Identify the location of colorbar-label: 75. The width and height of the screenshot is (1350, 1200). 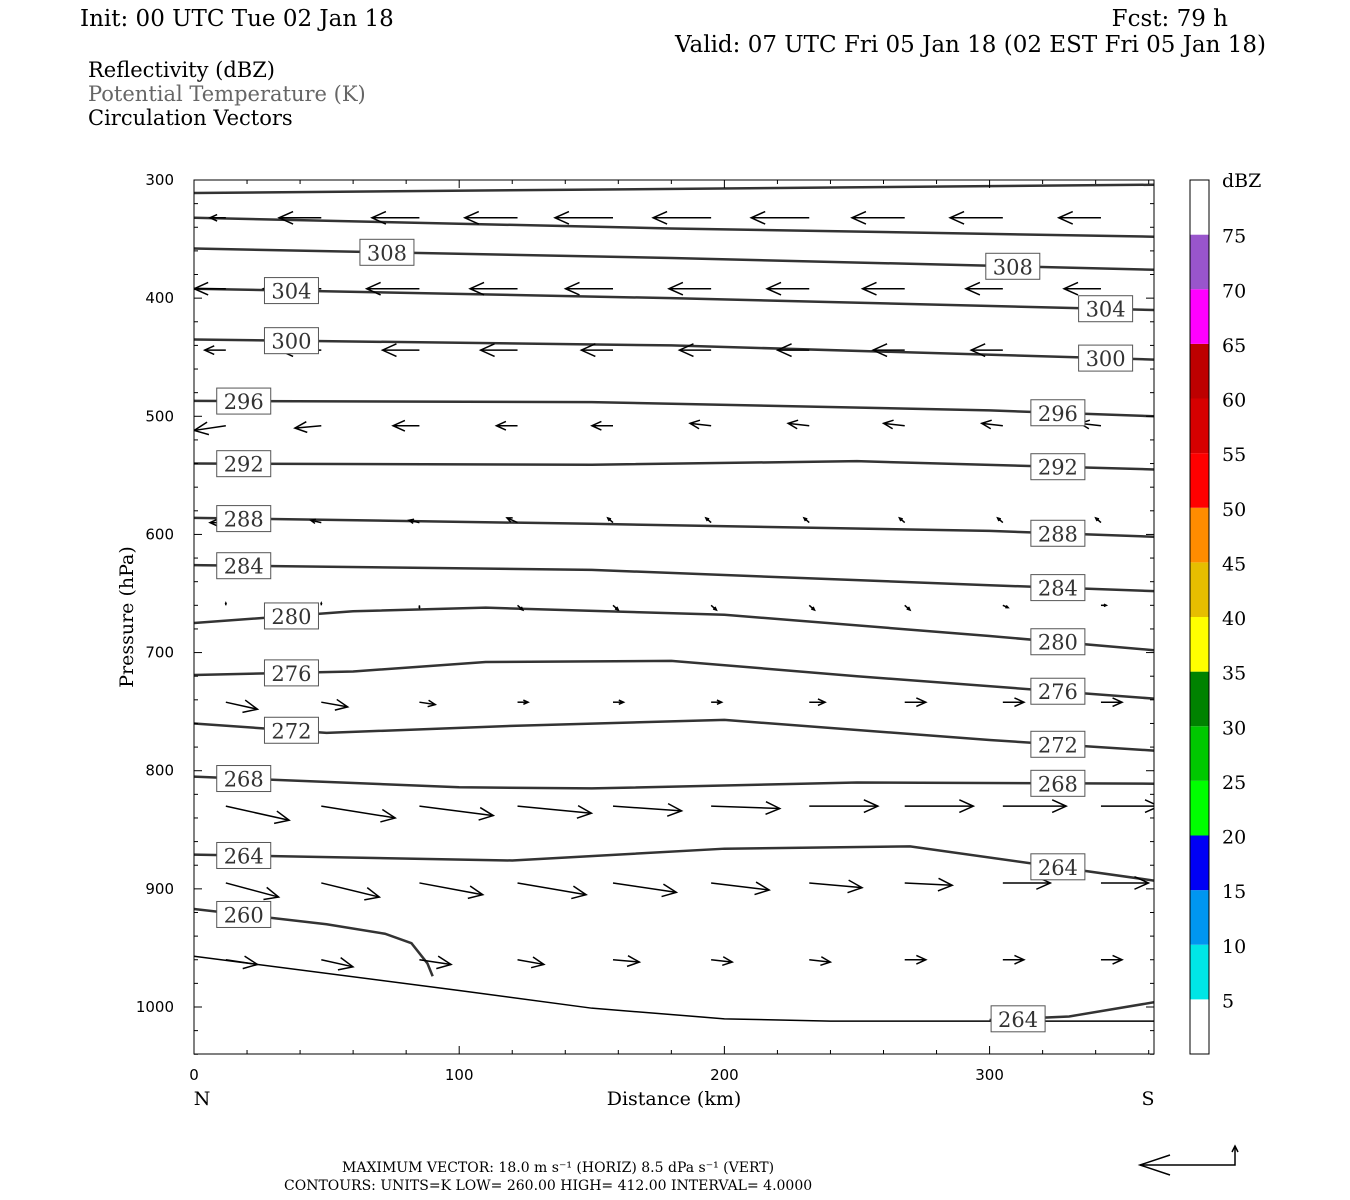
(1234, 237).